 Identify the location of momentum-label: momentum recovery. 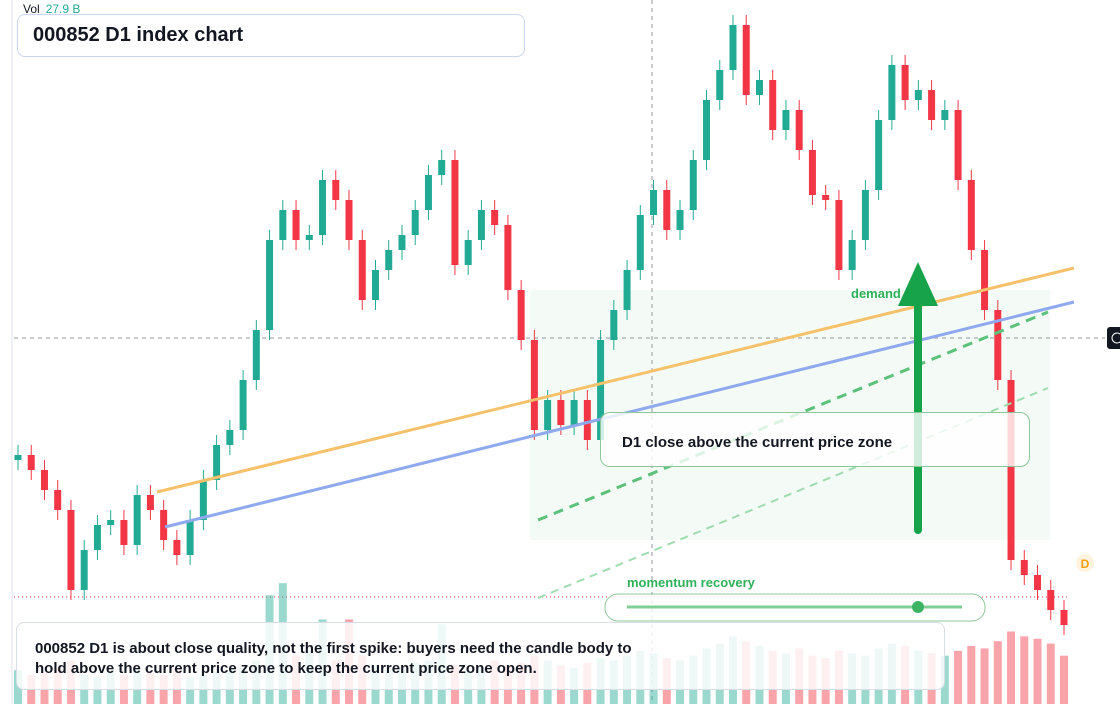
(691, 582).